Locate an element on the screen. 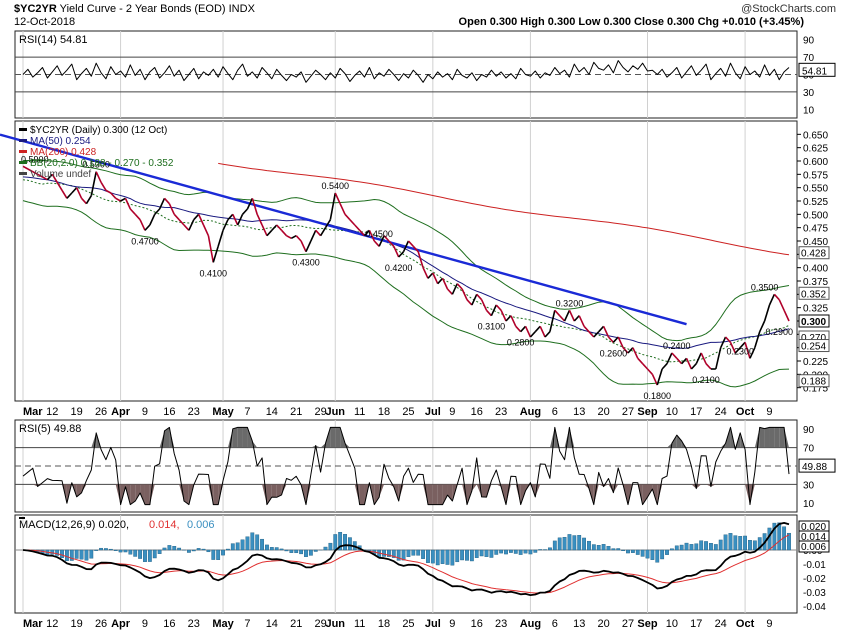  rsi-tick-label: 70 is located at coordinates (809, 449).